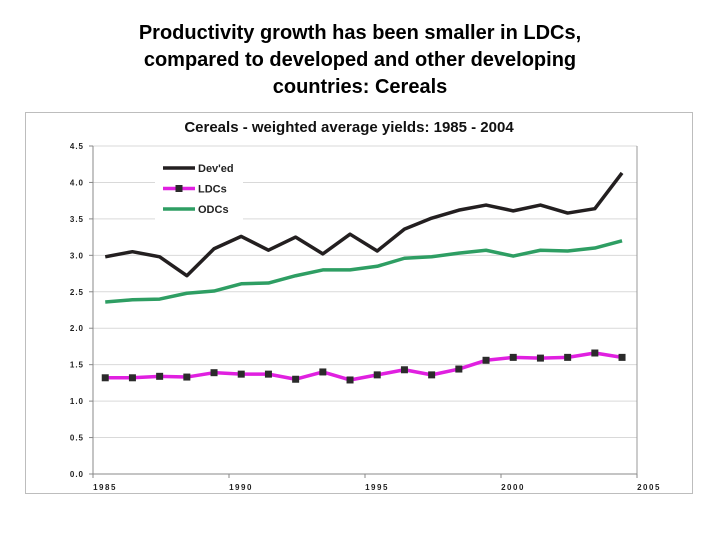 The width and height of the screenshot is (720, 540). Describe the element at coordinates (377, 487) in the screenshot. I see `x-tick-label: 1995` at that location.